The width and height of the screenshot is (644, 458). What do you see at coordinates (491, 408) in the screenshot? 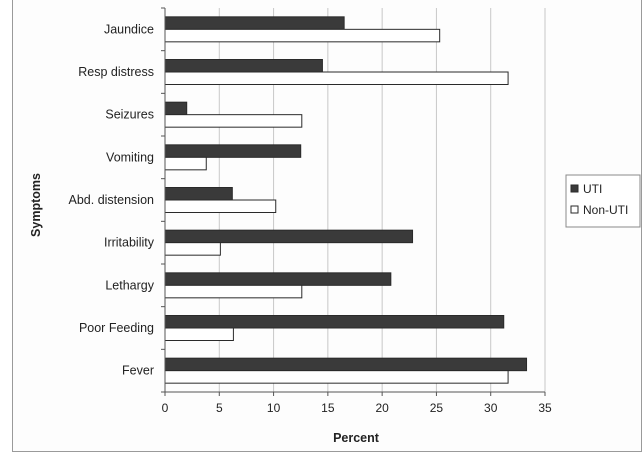
I see `x-tick-label: 30` at bounding box center [491, 408].